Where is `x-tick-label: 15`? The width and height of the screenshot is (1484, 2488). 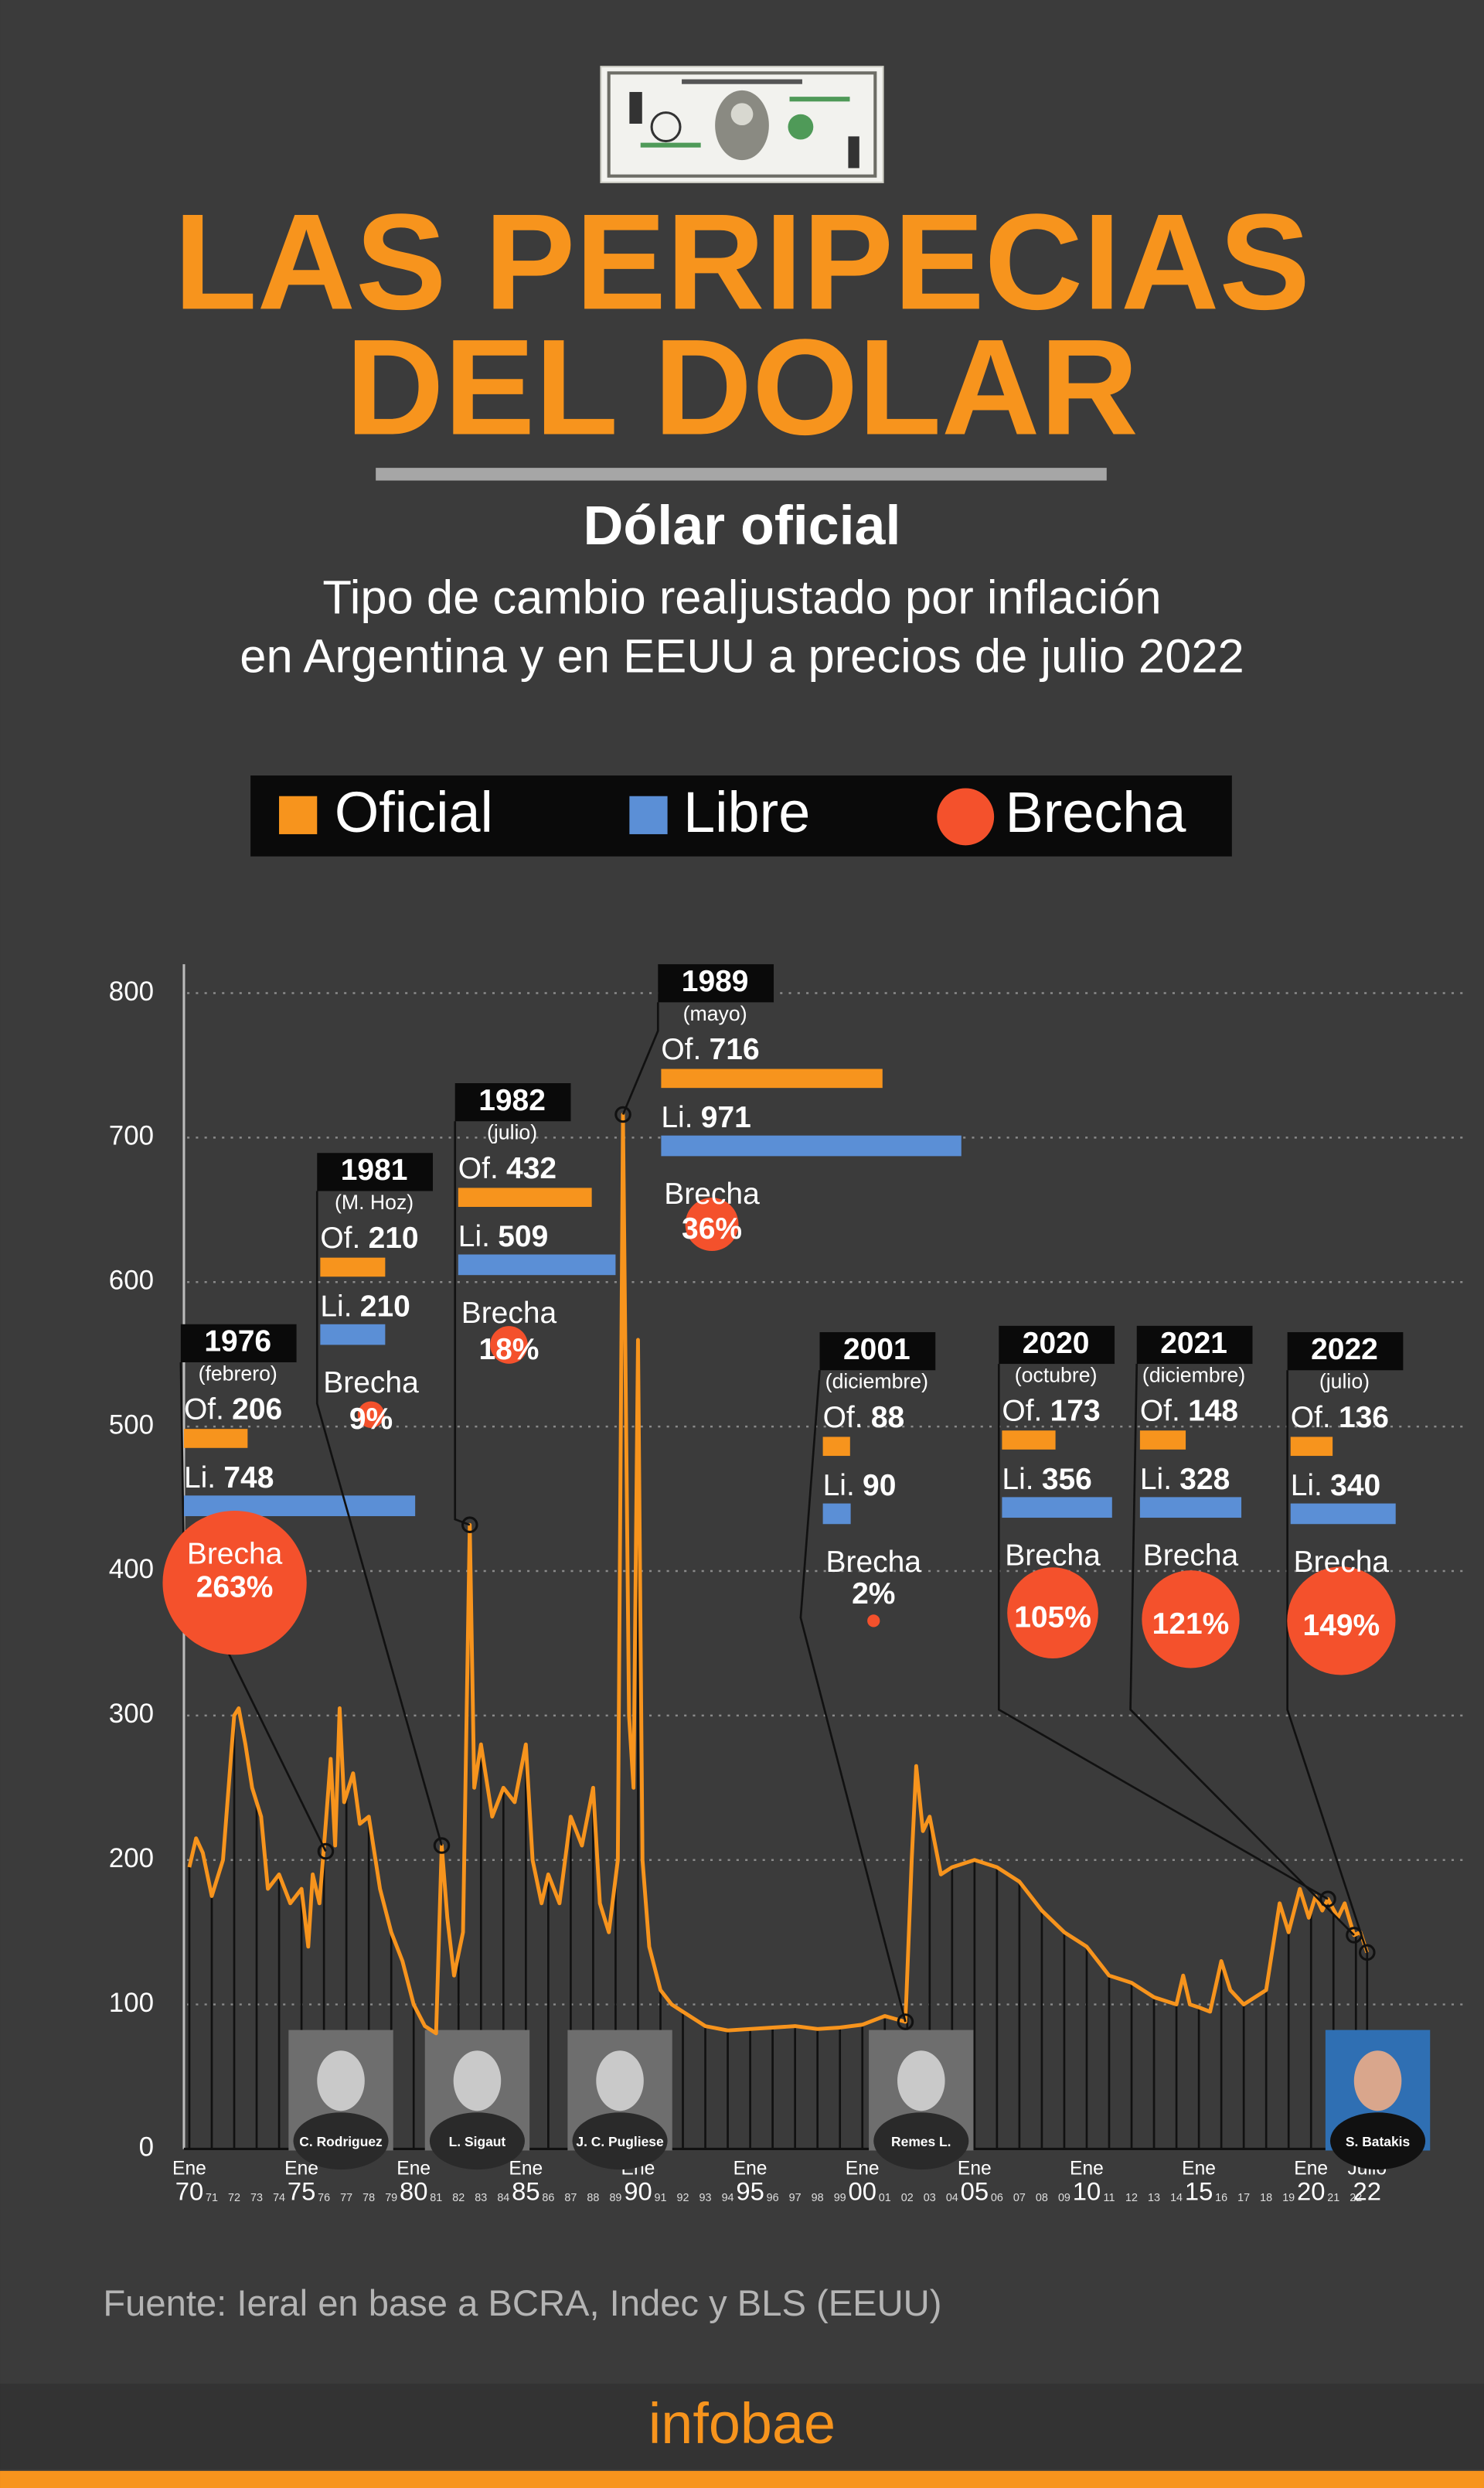 x-tick-label: 15 is located at coordinates (1199, 2191).